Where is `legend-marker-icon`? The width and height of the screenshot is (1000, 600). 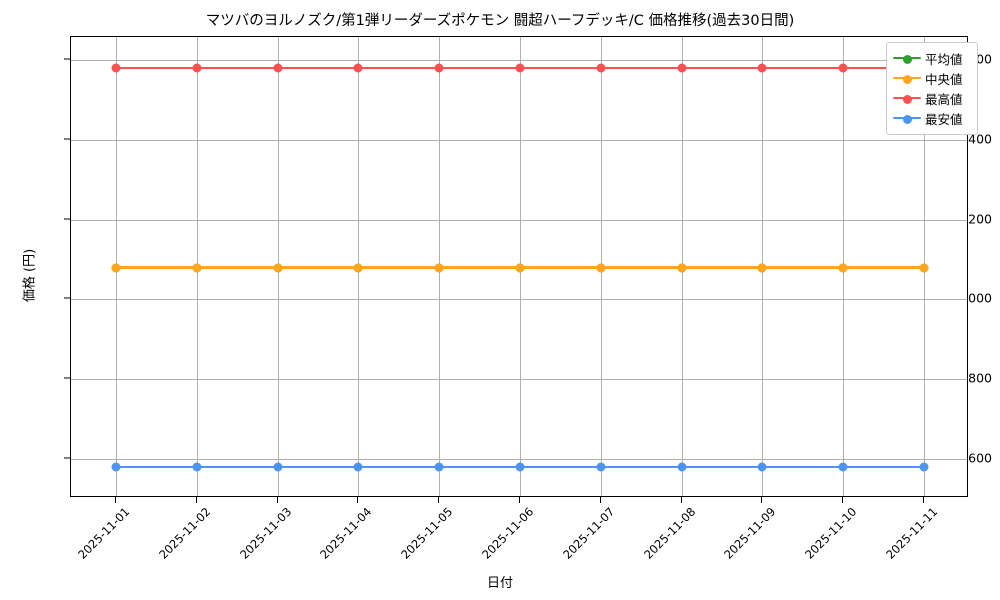 legend-marker-icon is located at coordinates (907, 78).